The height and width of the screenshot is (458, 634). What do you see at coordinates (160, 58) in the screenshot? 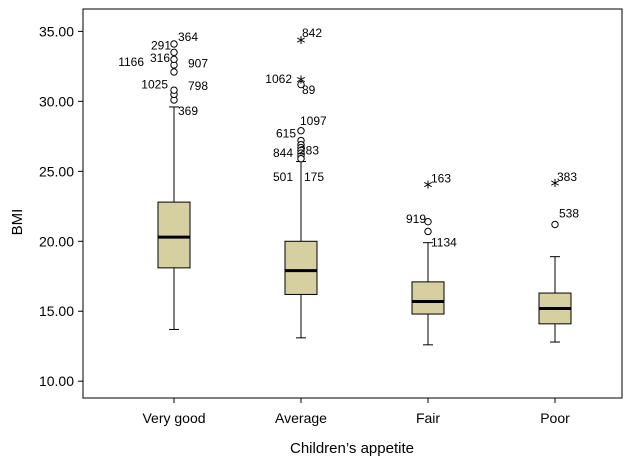
I see `outlier-id-label: 316` at bounding box center [160, 58].